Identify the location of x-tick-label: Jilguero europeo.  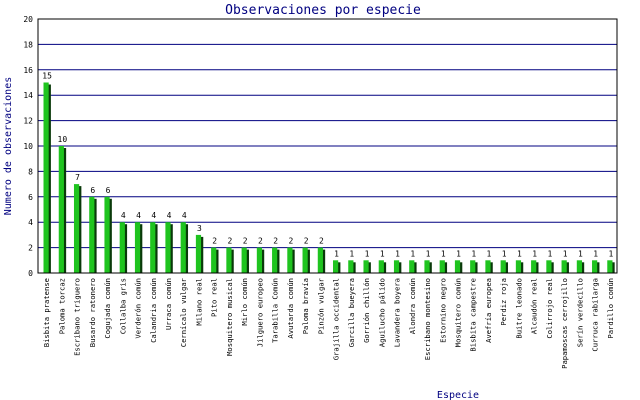
(259, 312).